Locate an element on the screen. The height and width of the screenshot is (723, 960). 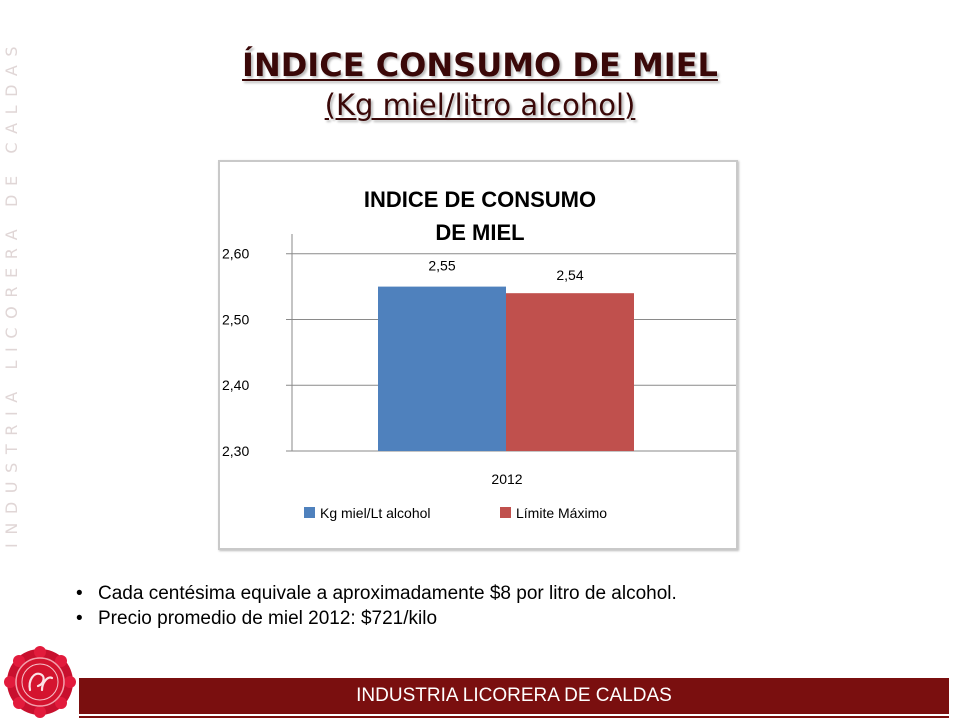
y-tick-label: 2,30 is located at coordinates (235, 451).